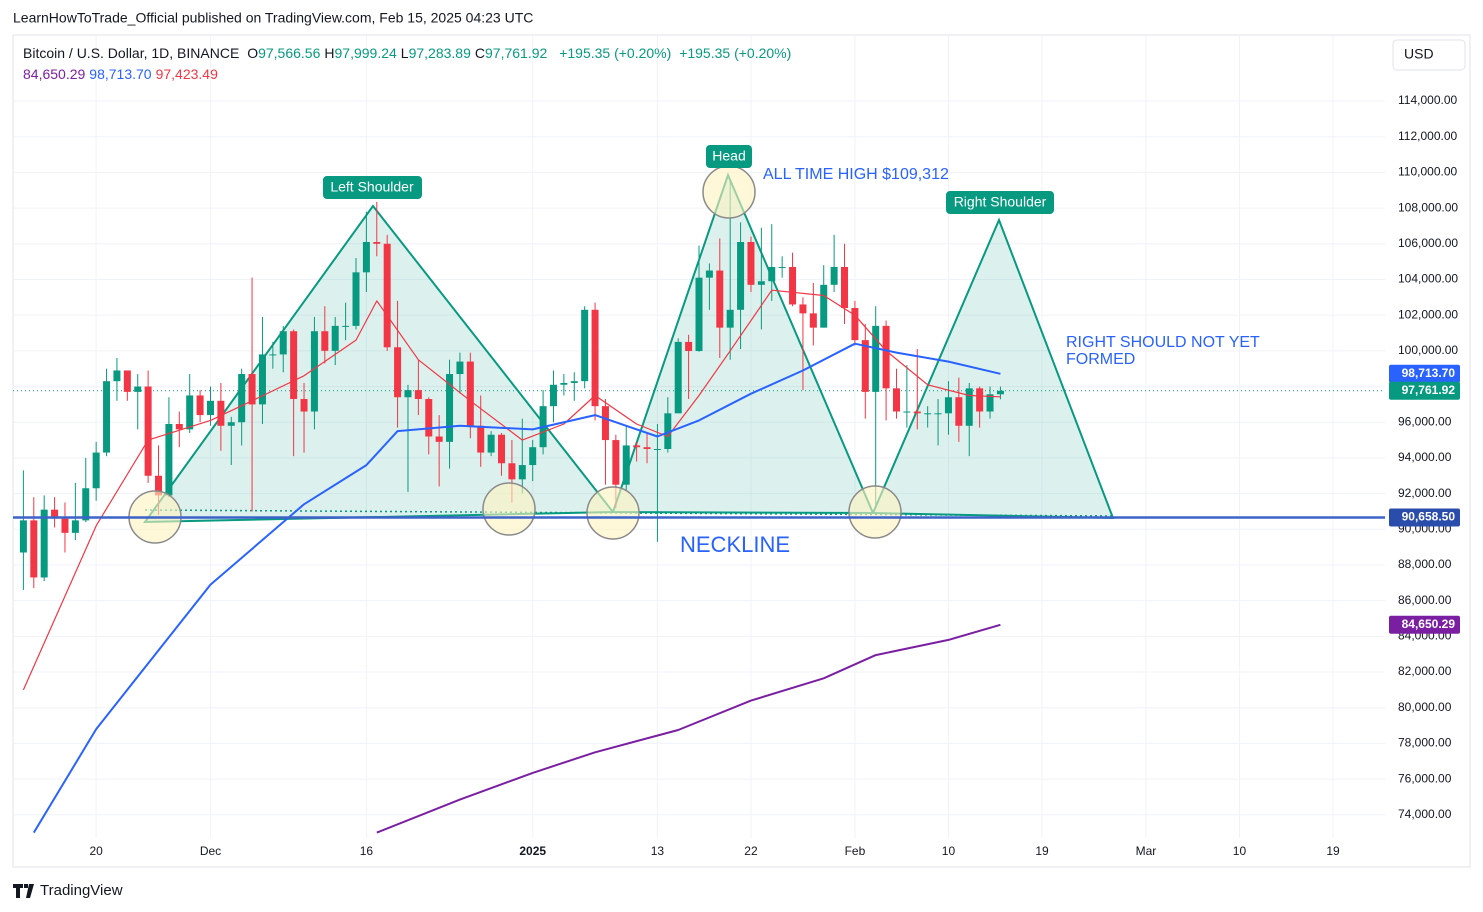 Image resolution: width=1483 pixels, height=912 pixels. I want to click on brand: TradingView, so click(68, 890).